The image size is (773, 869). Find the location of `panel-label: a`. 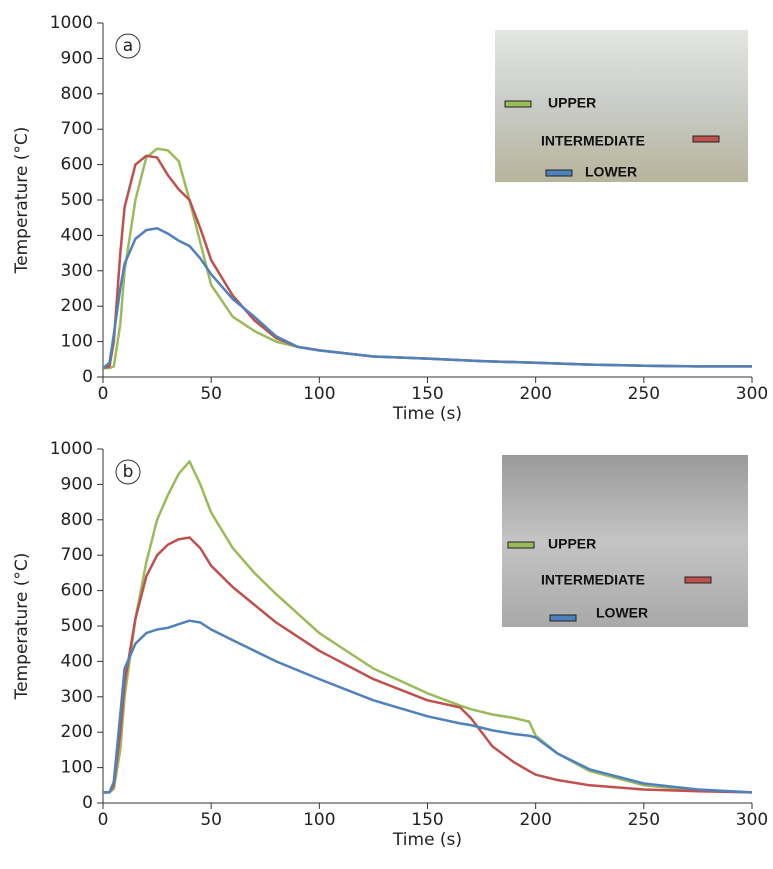

panel-label: a is located at coordinates (128, 46).